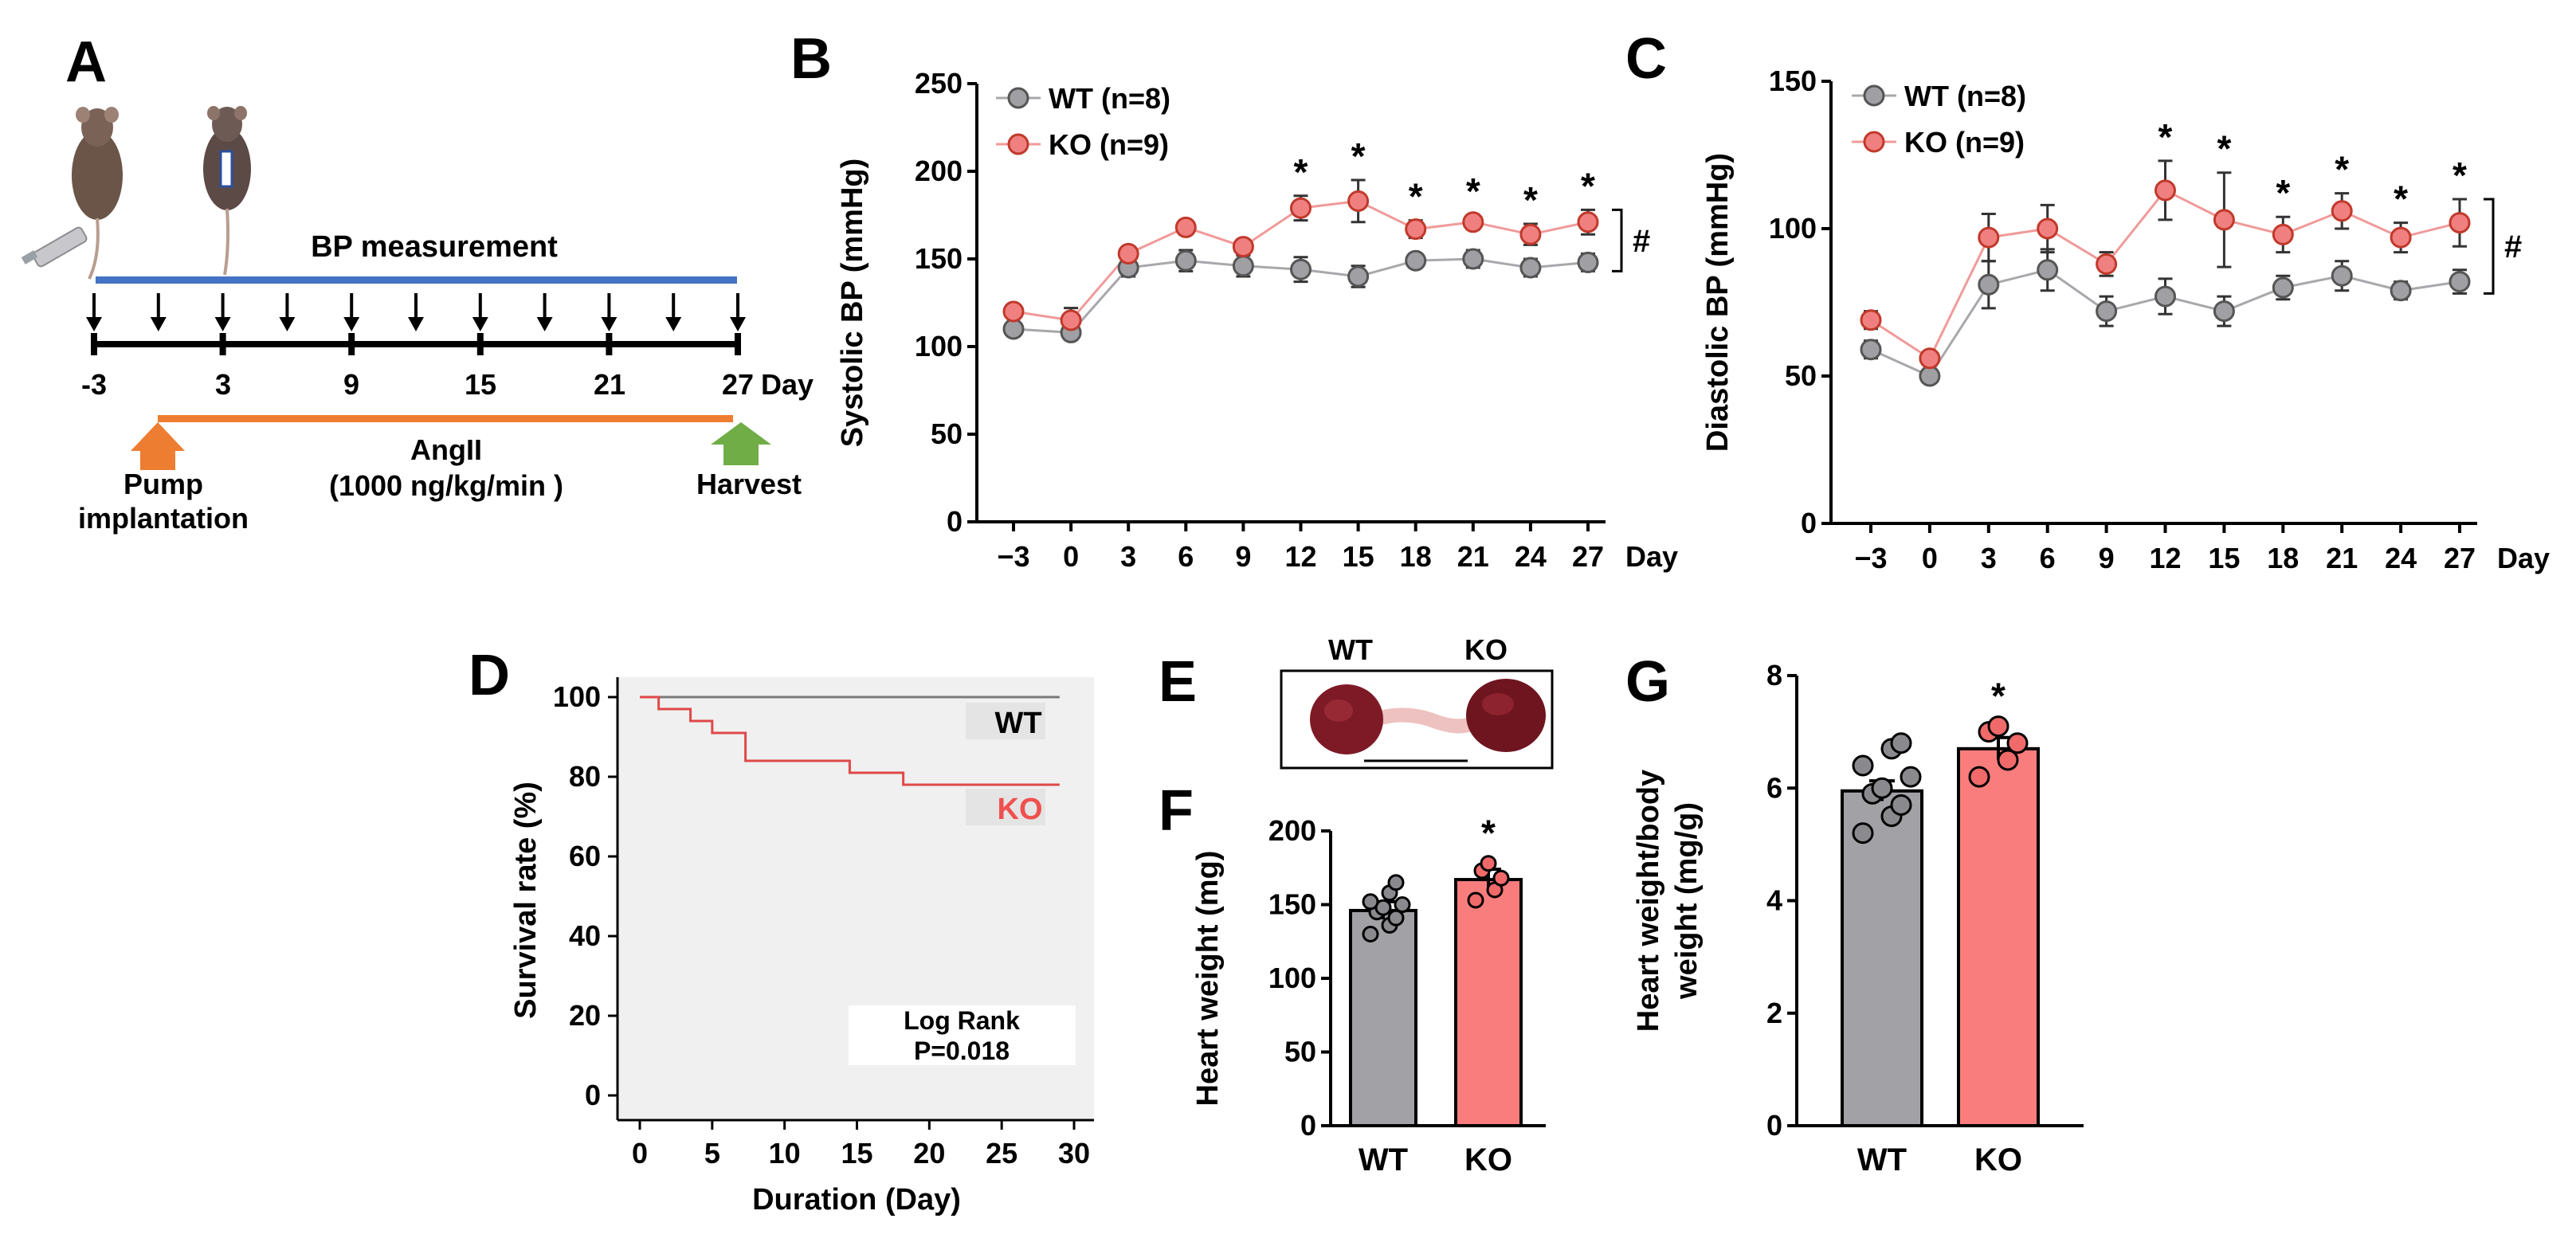  Describe the element at coordinates (54, 247) in the screenshot. I see `syringe-icon` at that location.